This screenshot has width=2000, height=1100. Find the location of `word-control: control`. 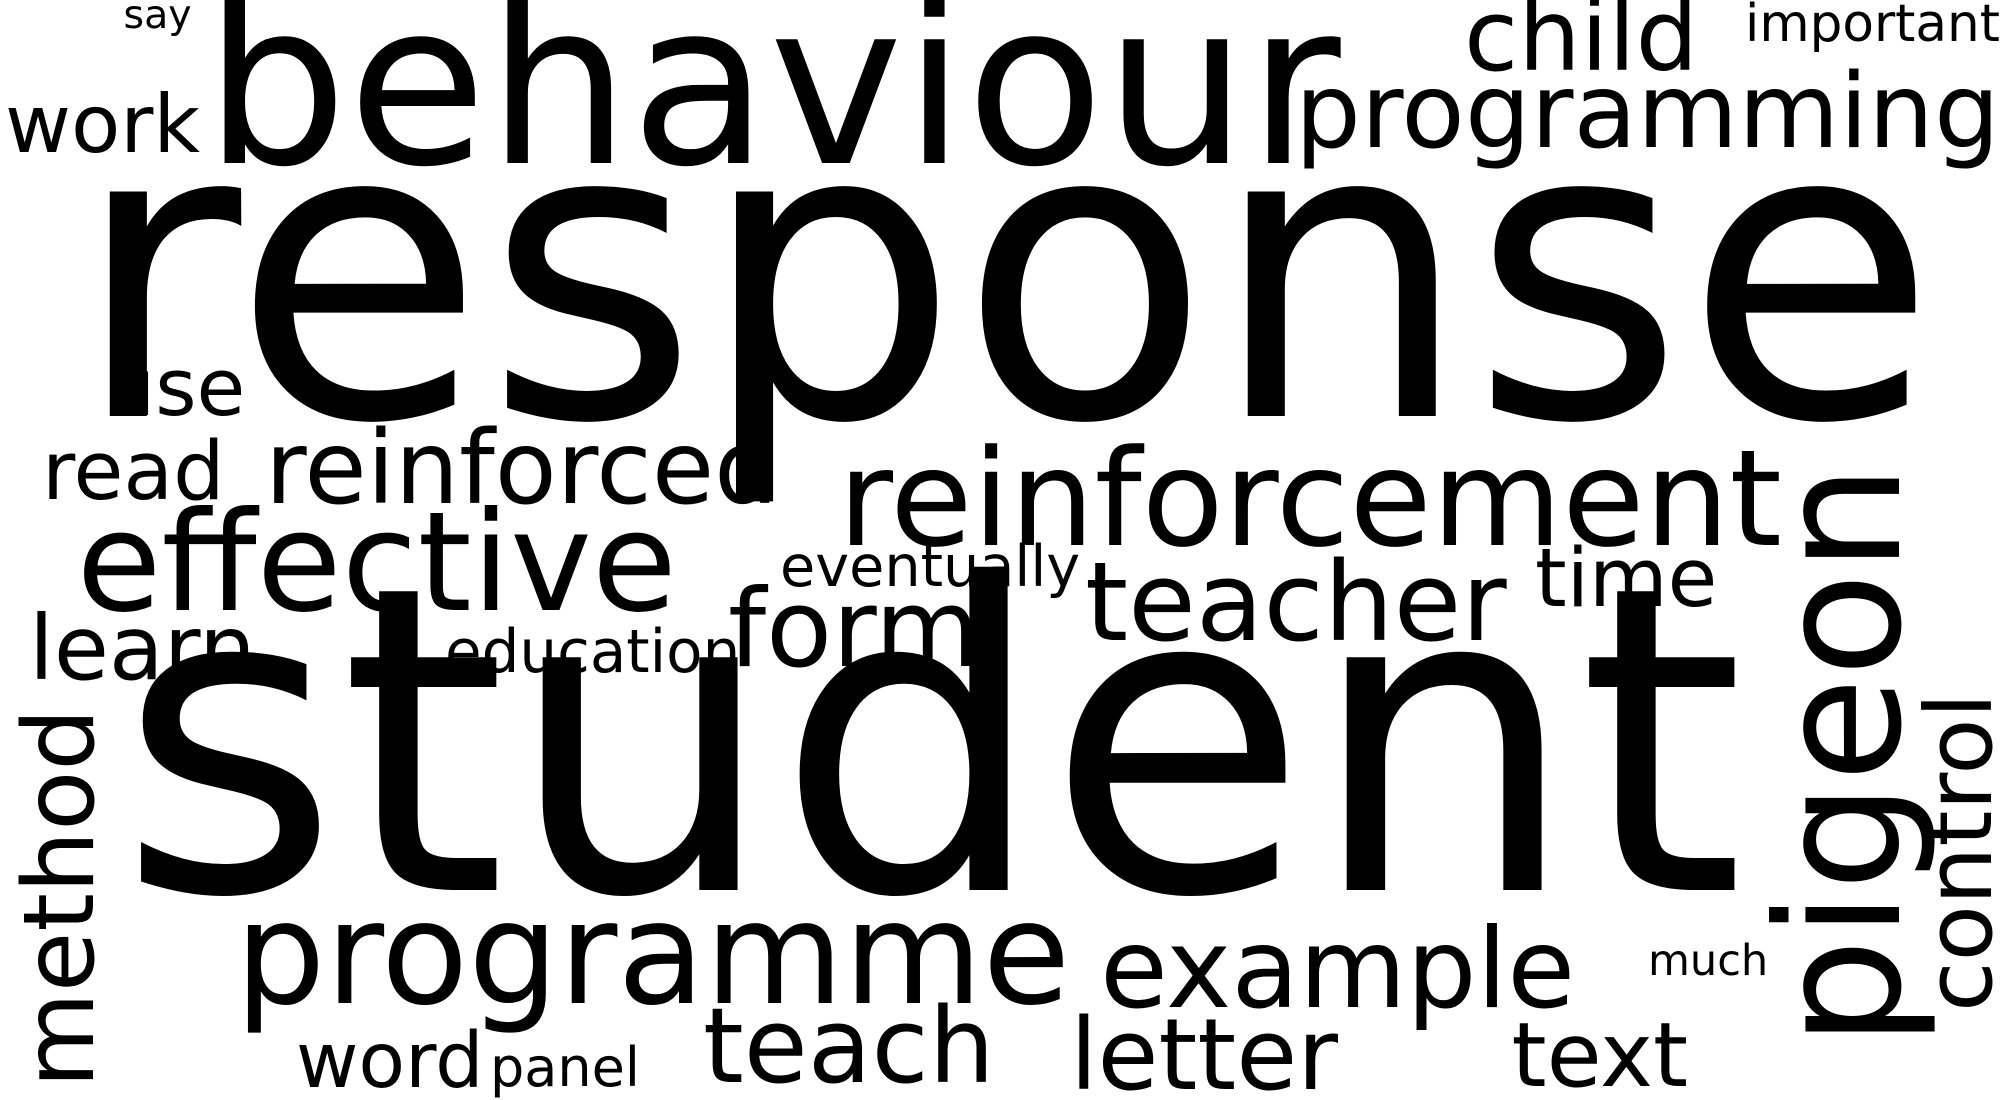

word-control: control is located at coordinates (1953, 852).